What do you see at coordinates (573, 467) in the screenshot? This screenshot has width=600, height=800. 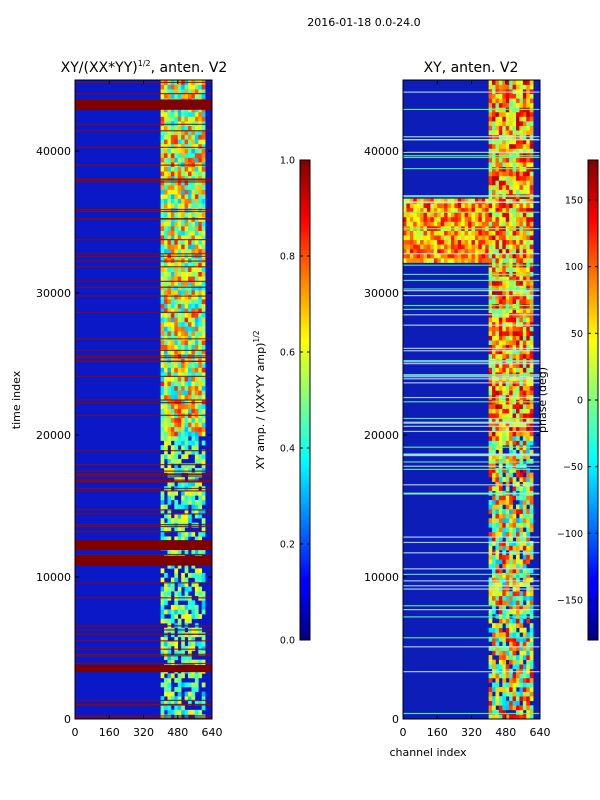 I see `colorbar-tick-label: −50` at bounding box center [573, 467].